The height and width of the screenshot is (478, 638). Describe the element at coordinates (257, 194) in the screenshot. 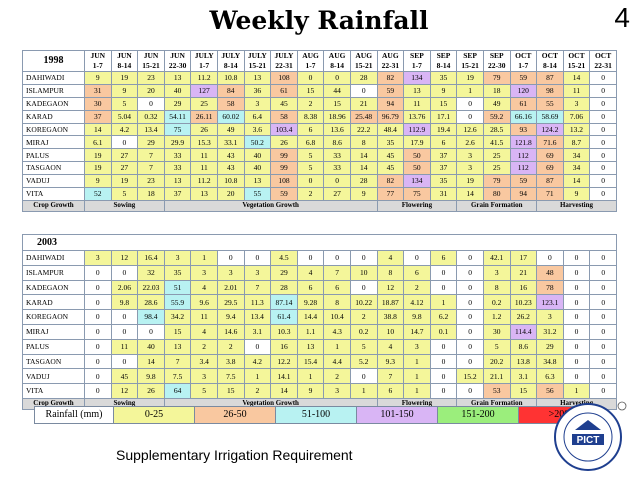

I see `rainfall-cell: 55` at that location.